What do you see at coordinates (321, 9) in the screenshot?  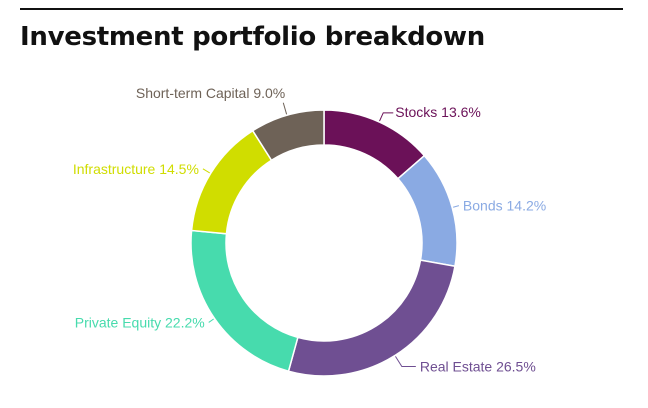 I see `top-rule` at bounding box center [321, 9].